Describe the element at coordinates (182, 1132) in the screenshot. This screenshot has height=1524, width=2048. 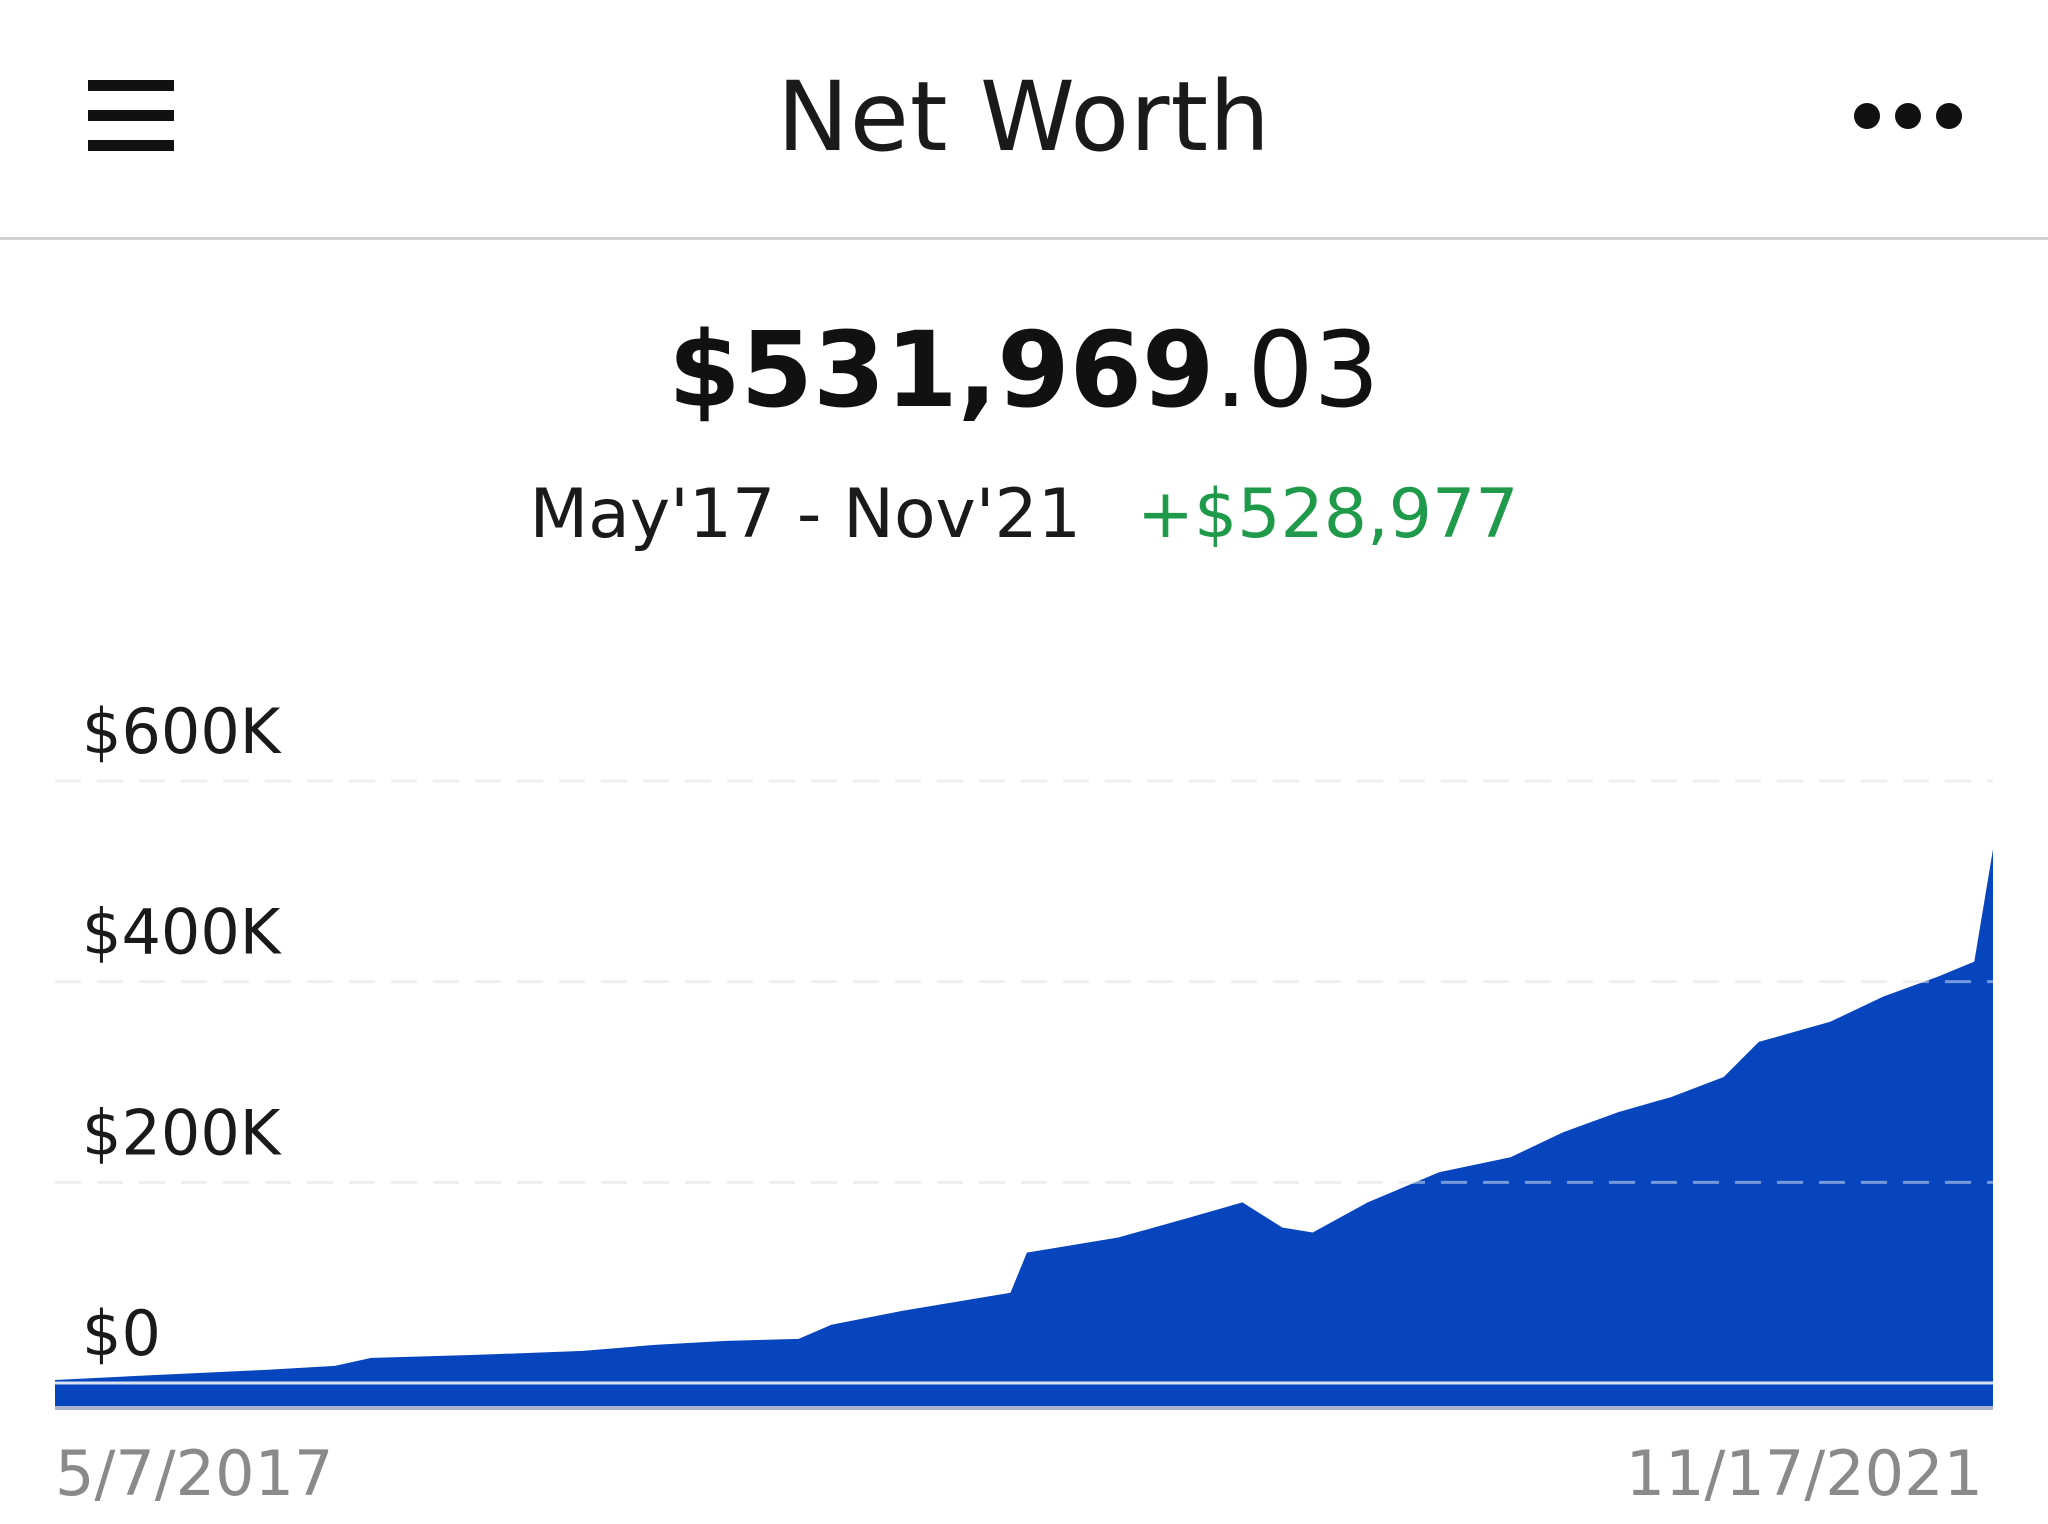
I see `y-tick-label: $200K` at that location.